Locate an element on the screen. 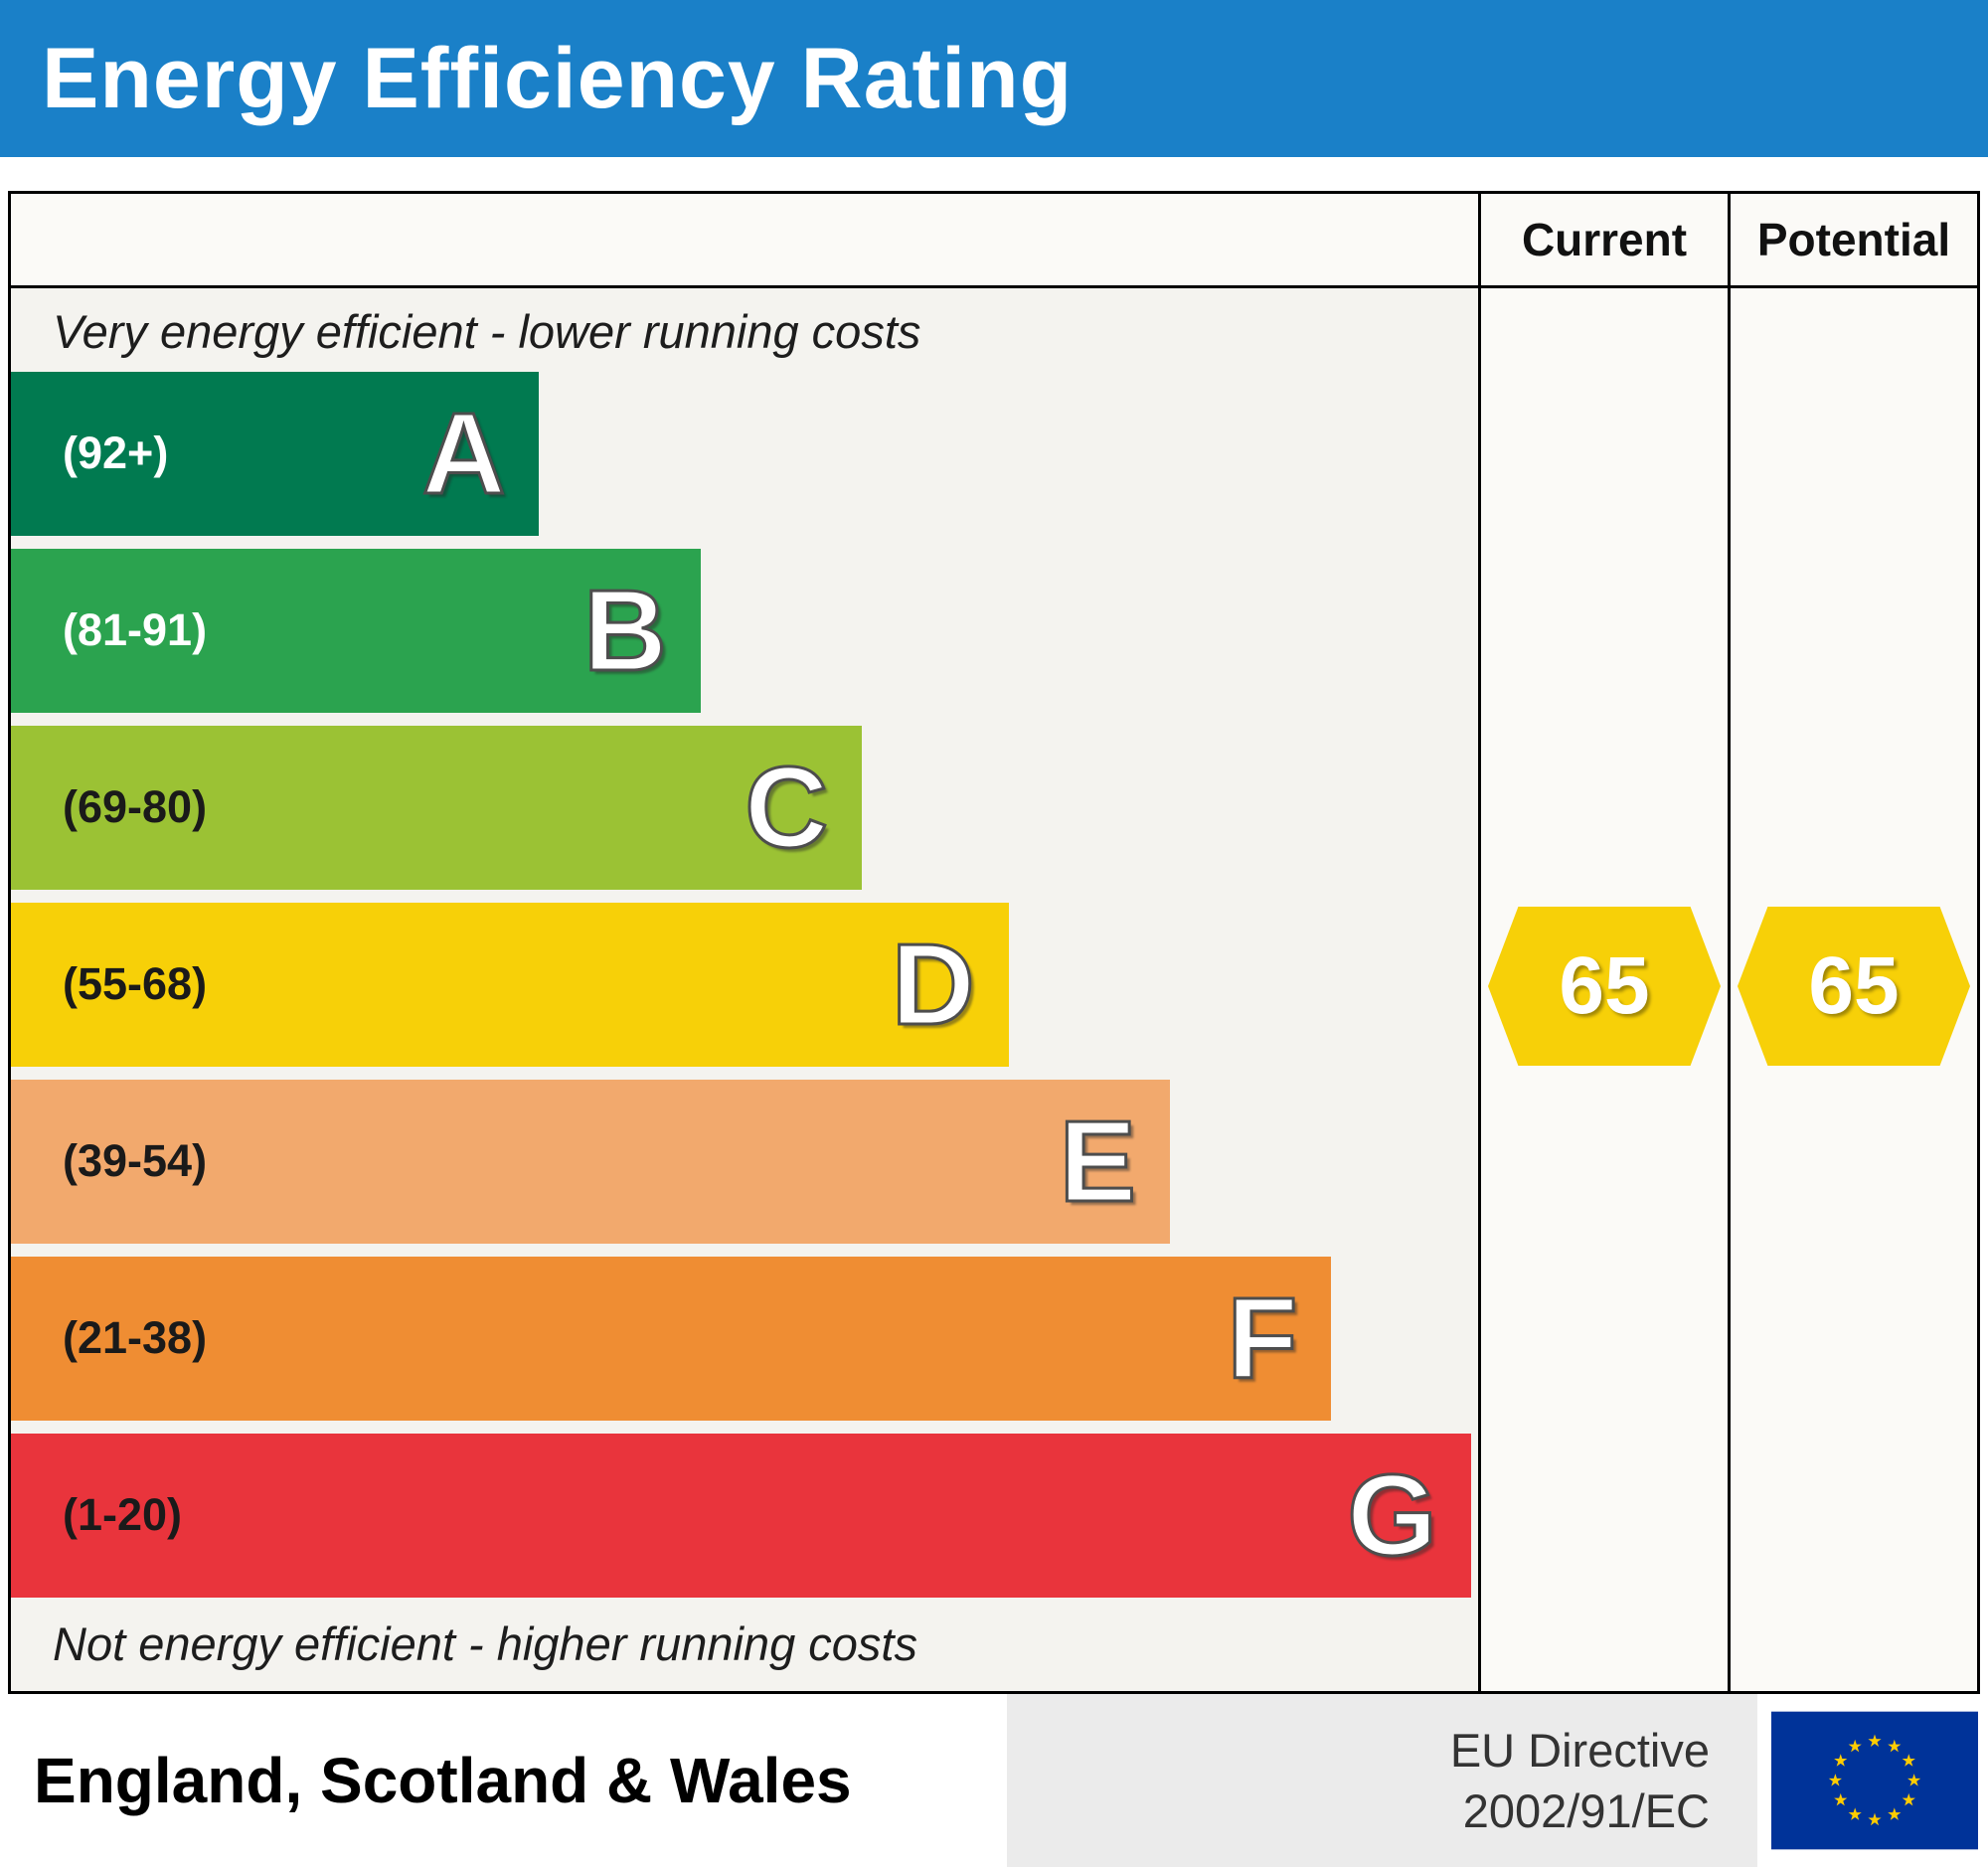 Image resolution: width=1988 pixels, height=1867 pixels. band-row: (39-54) E is located at coordinates (744, 1161).